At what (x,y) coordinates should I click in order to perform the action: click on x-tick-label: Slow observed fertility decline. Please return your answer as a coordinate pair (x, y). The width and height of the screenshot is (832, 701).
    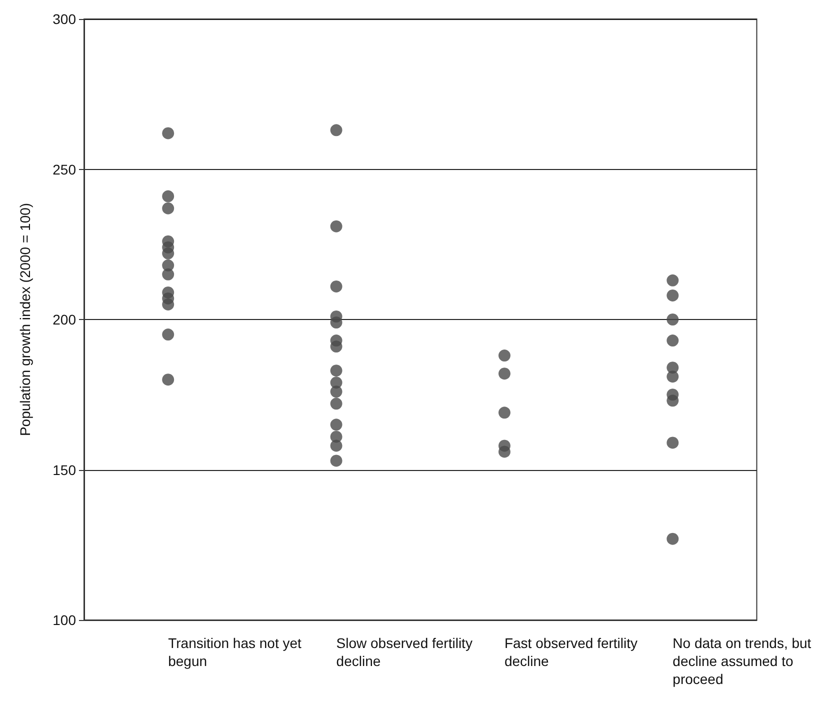
    Looking at the image, I should click on (406, 652).